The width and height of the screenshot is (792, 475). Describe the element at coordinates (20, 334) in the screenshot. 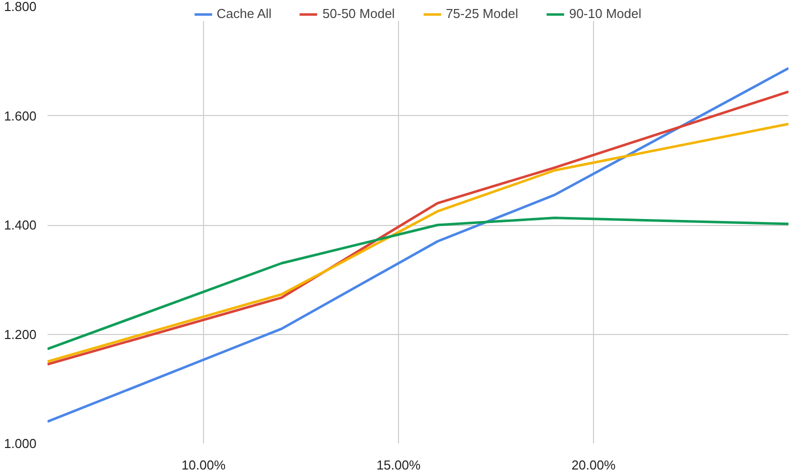

I see `y-tick-label: 1.200` at that location.